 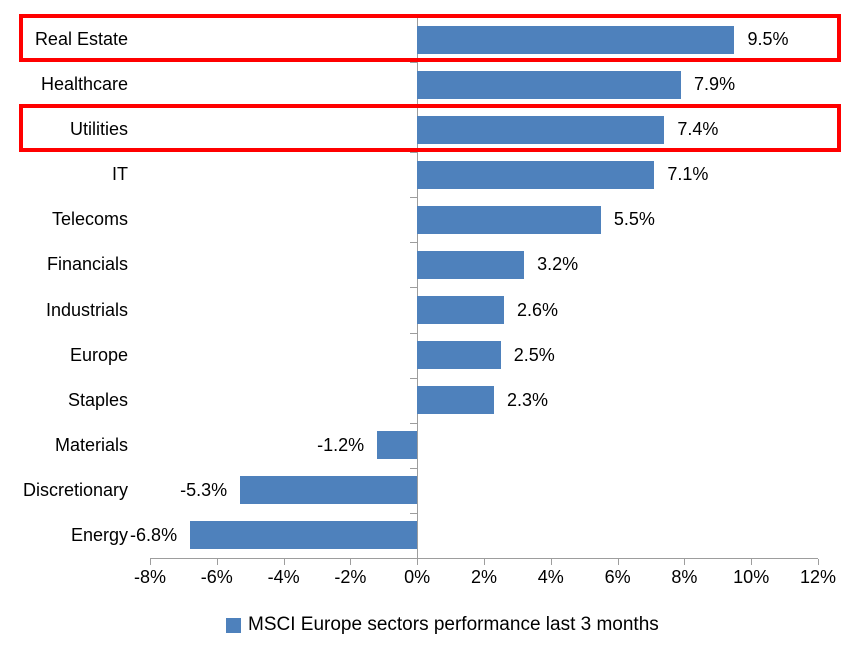 What do you see at coordinates (98, 354) in the screenshot?
I see `category-label-europe: Europe` at bounding box center [98, 354].